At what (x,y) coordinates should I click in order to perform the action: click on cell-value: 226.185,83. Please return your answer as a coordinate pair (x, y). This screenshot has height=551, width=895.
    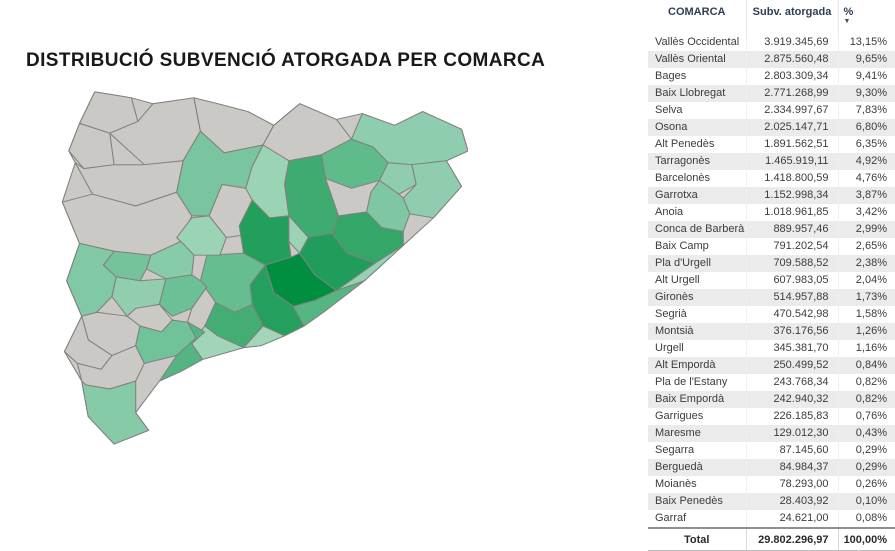
    Looking at the image, I should click on (791, 416).